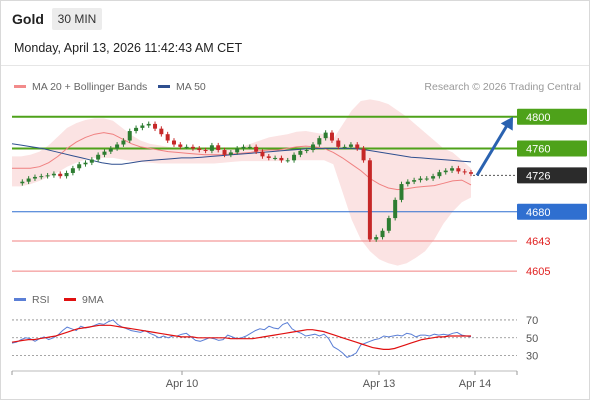  What do you see at coordinates (90, 87) in the screenshot?
I see `legend-label: MA 20 + Bollinger Bands` at bounding box center [90, 87].